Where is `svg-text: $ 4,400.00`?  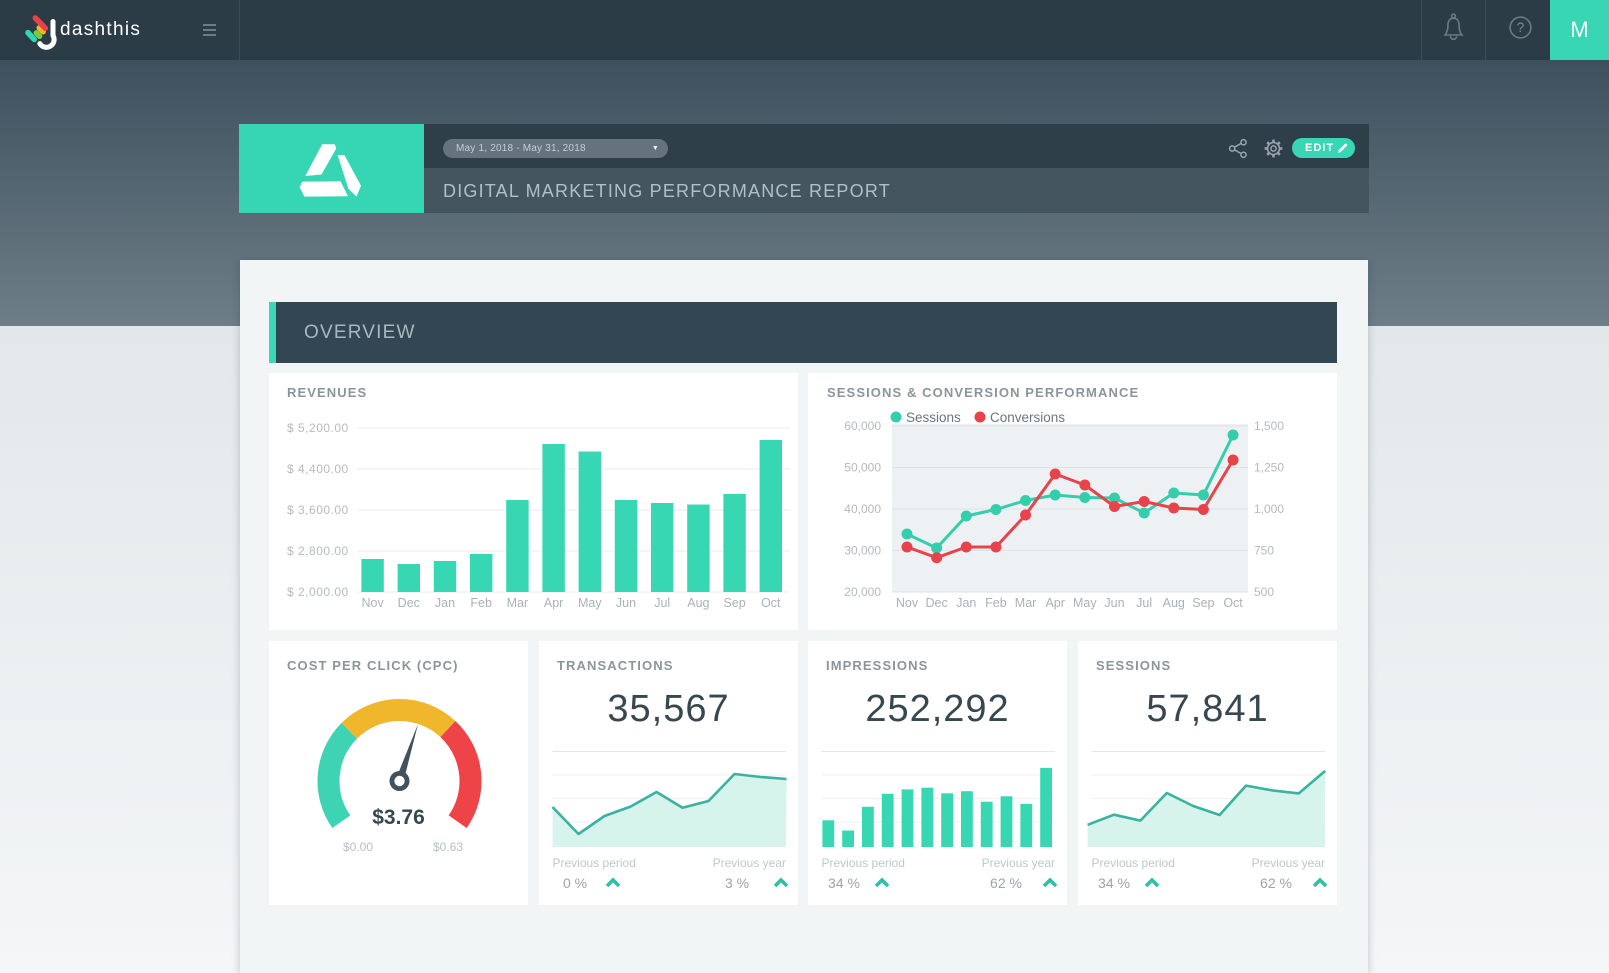
svg-text: $ 4,400.00 is located at coordinates (318, 469).